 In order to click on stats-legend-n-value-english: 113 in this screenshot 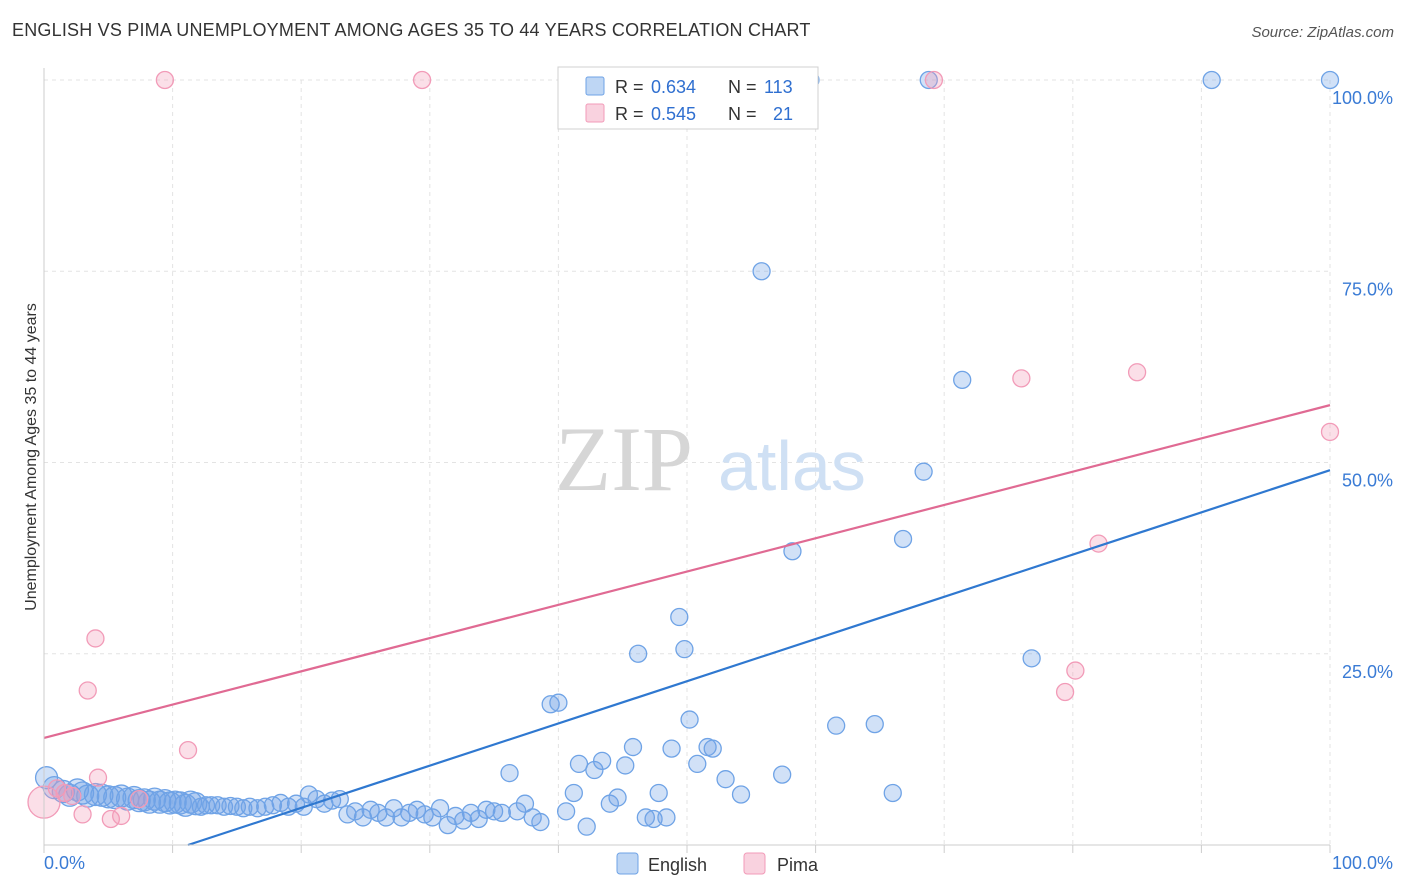, I will do `click(778, 87)`.